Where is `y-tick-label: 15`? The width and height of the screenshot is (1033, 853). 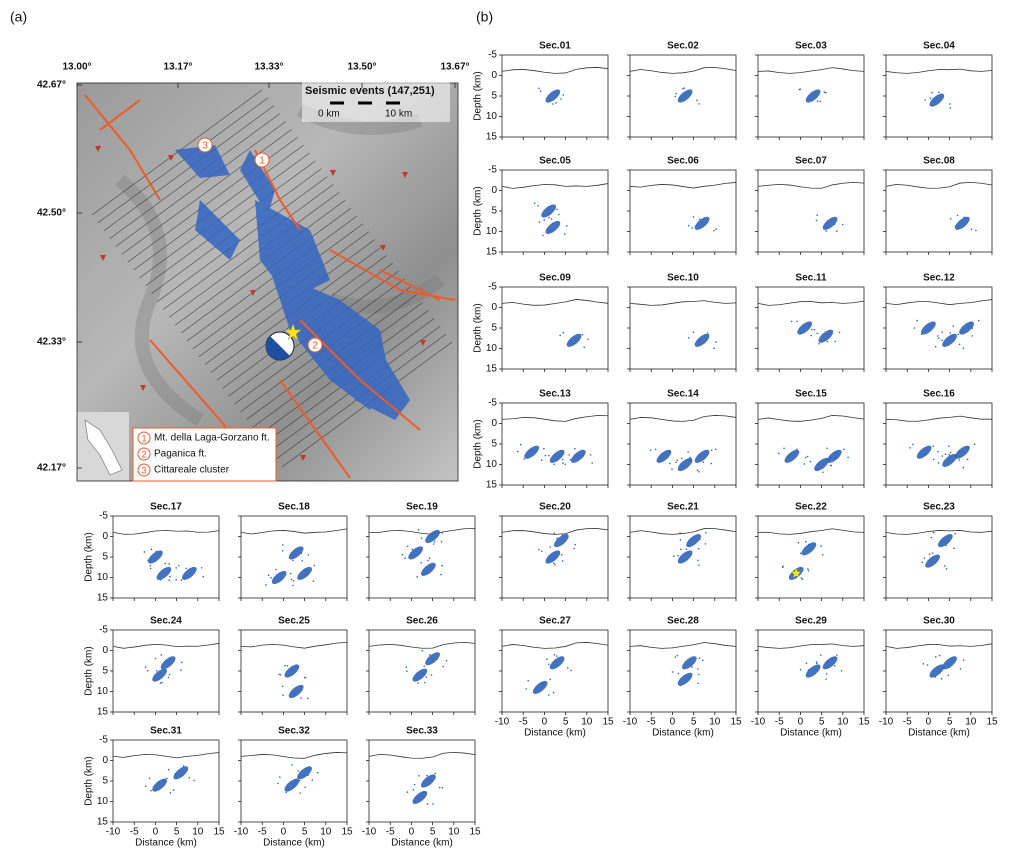 y-tick-label: 15 is located at coordinates (492, 252).